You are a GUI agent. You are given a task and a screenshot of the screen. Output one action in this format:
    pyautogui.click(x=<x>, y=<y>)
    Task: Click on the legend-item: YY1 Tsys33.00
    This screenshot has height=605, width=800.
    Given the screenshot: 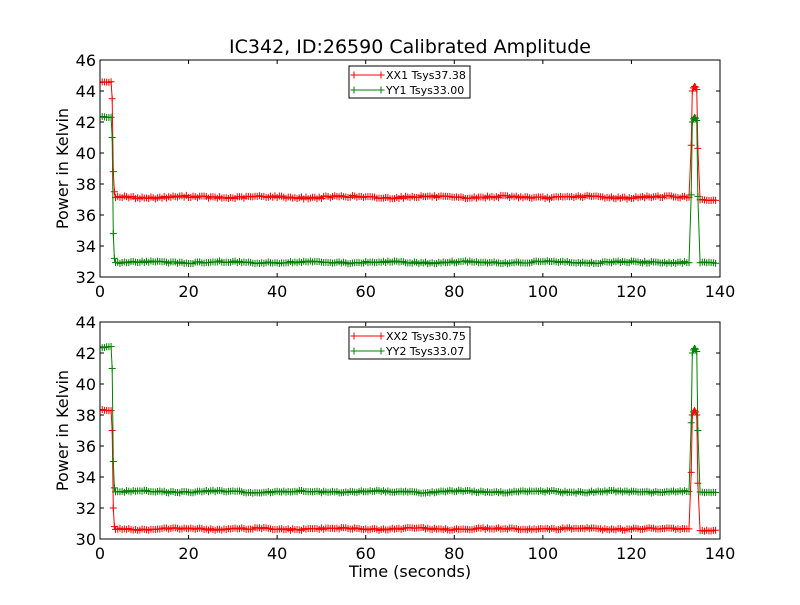 What is the action you would take?
    pyautogui.click(x=407, y=90)
    